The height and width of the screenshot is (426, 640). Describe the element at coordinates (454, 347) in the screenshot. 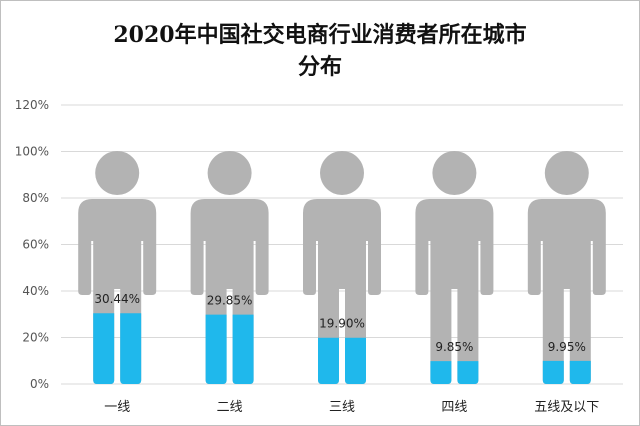

I see `data-label: 9.85%` at that location.